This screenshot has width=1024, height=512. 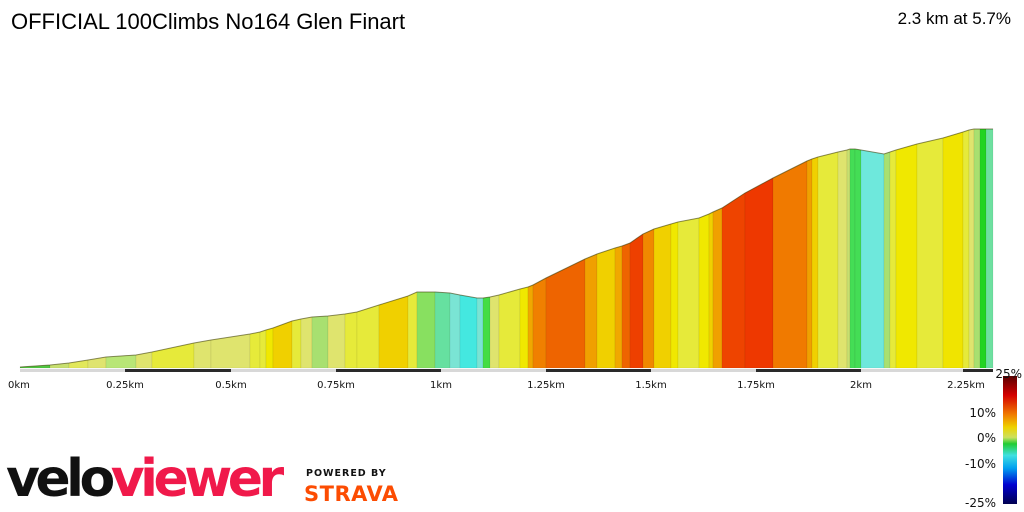 I want to click on page-title: OFFICIAL 100Climbs No164 Glen Finart, so click(x=208, y=21).